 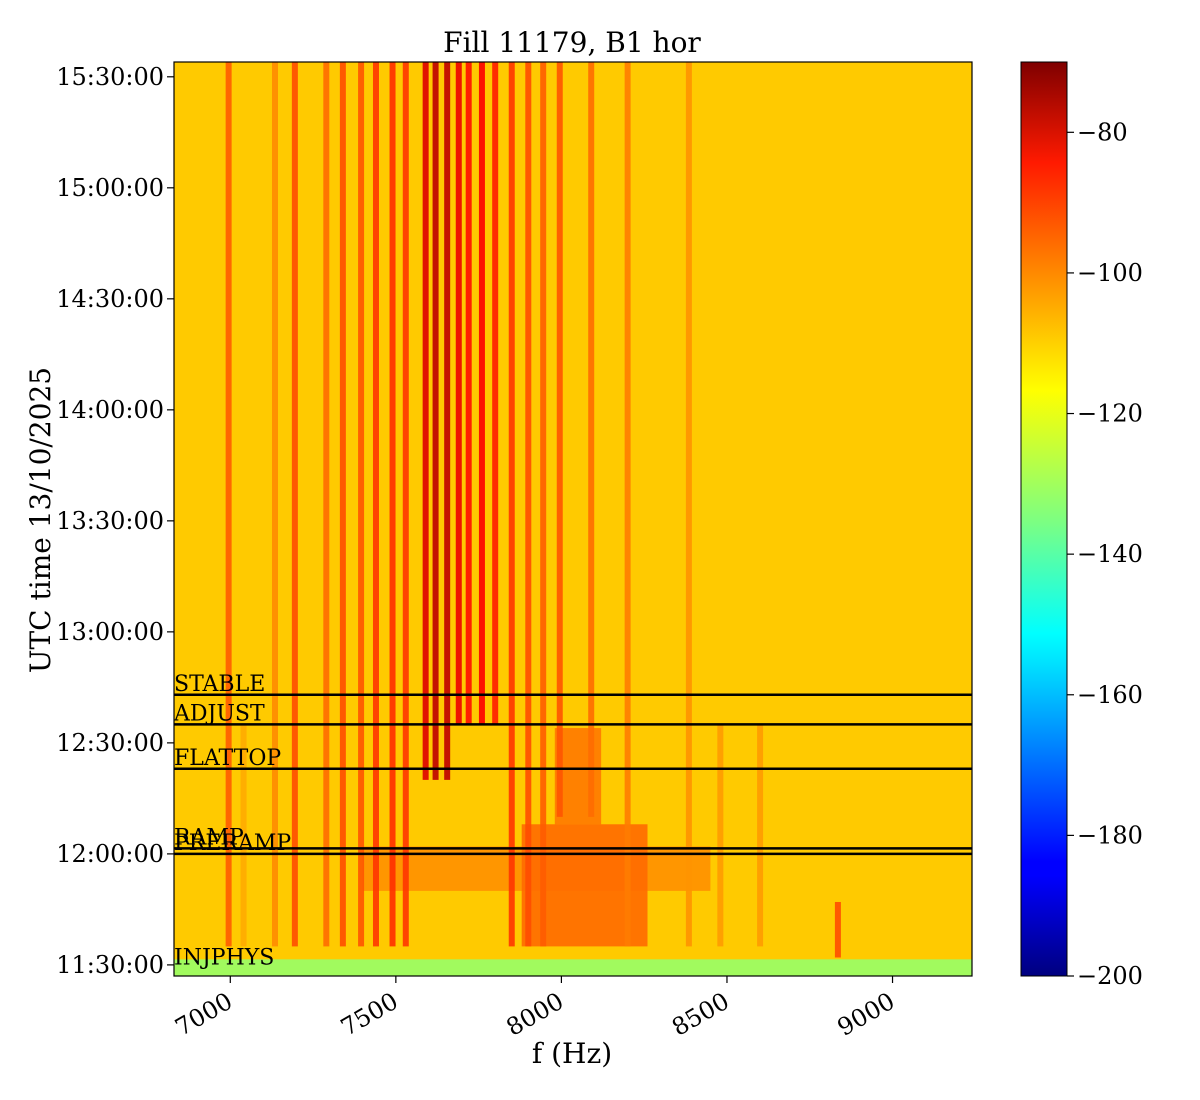 What do you see at coordinates (110, 521) in the screenshot?
I see `y-tick-label: 13:30:00` at bounding box center [110, 521].